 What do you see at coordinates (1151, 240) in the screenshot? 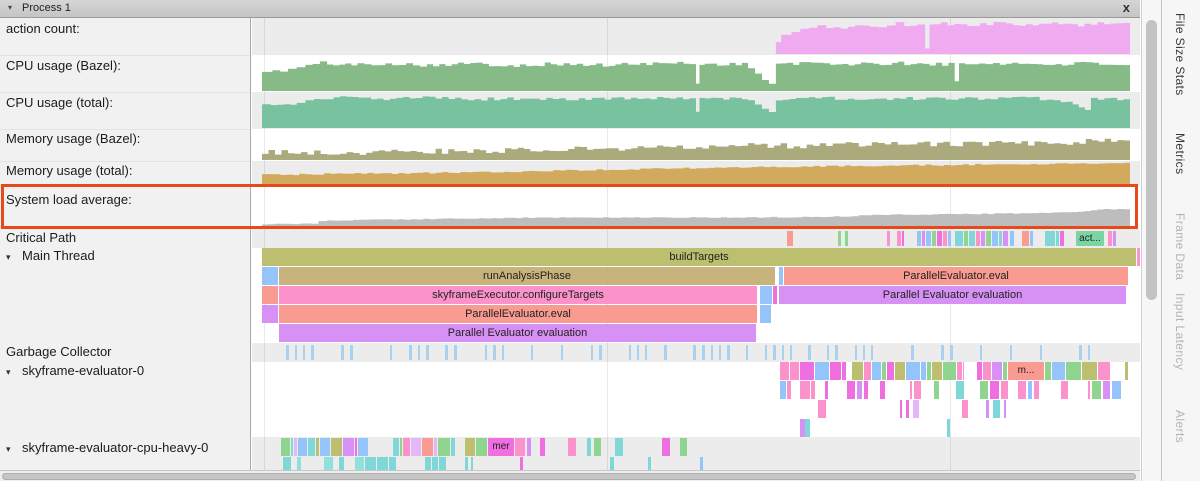
I see `vertical-scrollbar` at bounding box center [1151, 240].